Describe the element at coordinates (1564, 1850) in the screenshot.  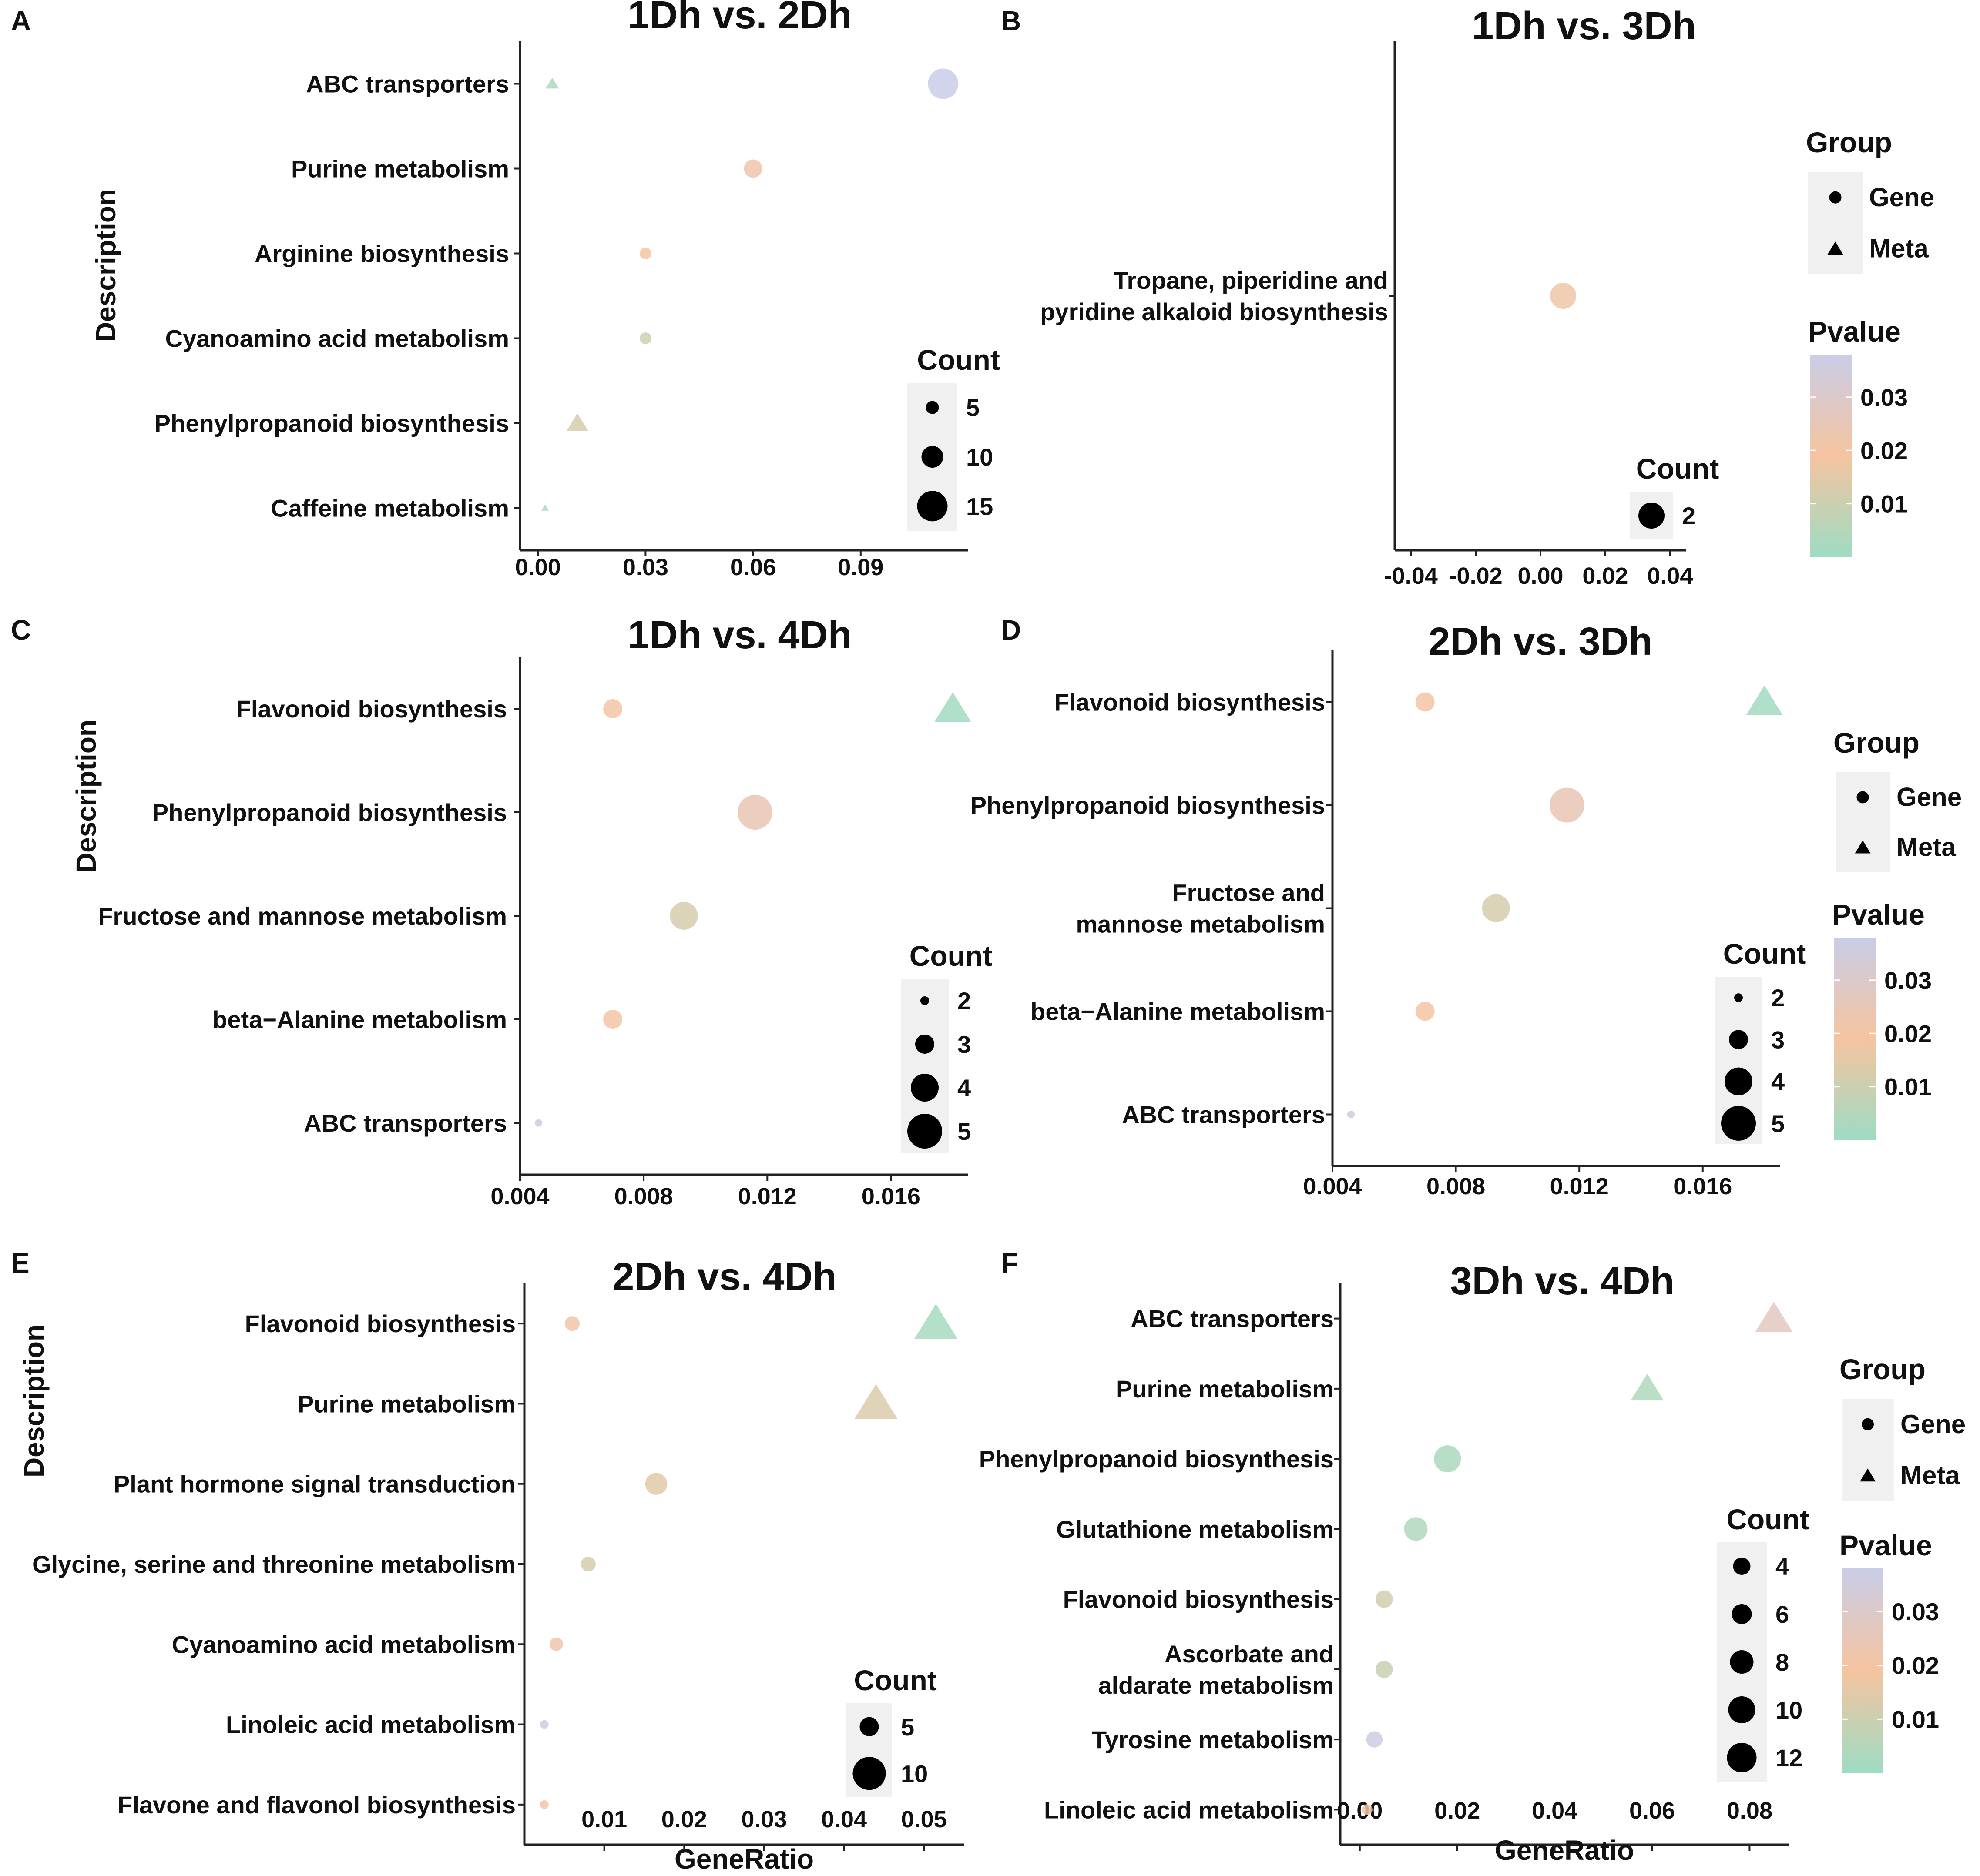
I see `x-axis-label: GeneRatio` at that location.